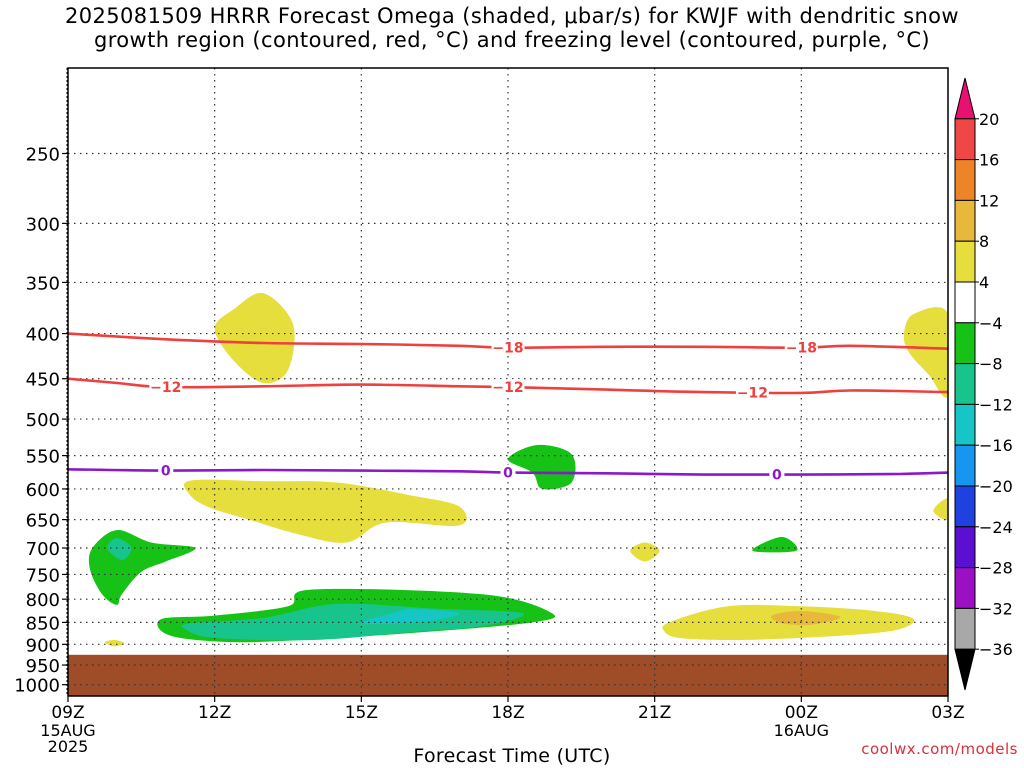  Describe the element at coordinates (37, 686) in the screenshot. I see `y-tick-label: 1000` at that location.